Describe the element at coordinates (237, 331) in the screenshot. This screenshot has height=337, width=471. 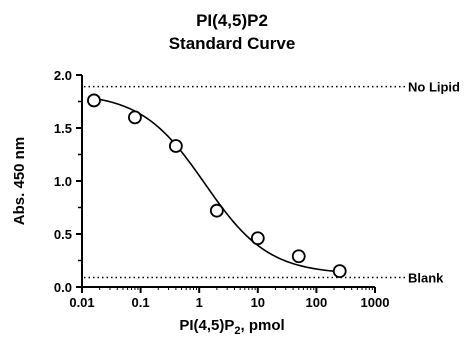
I see `x-axis-label-subscript: 2` at that location.